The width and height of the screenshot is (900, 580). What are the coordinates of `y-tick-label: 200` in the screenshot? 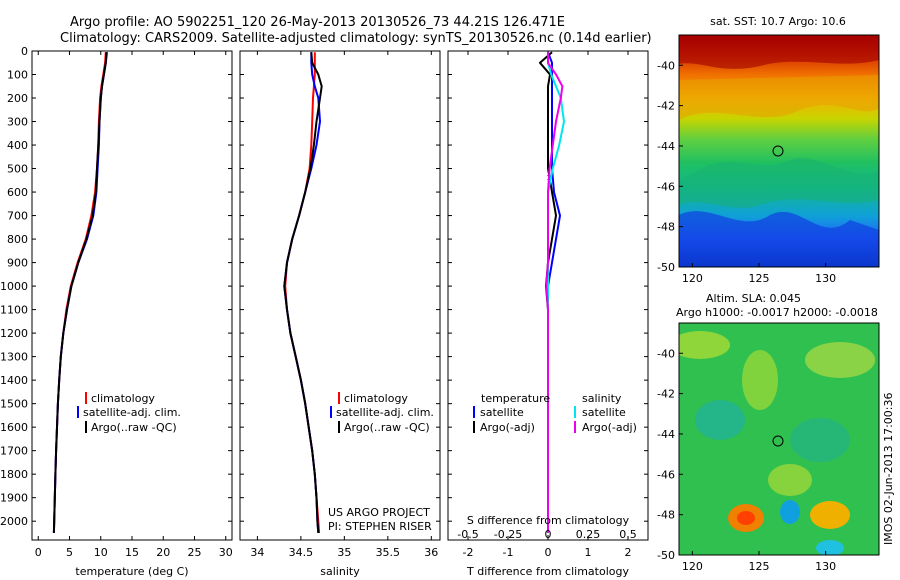 It's located at (17, 98).